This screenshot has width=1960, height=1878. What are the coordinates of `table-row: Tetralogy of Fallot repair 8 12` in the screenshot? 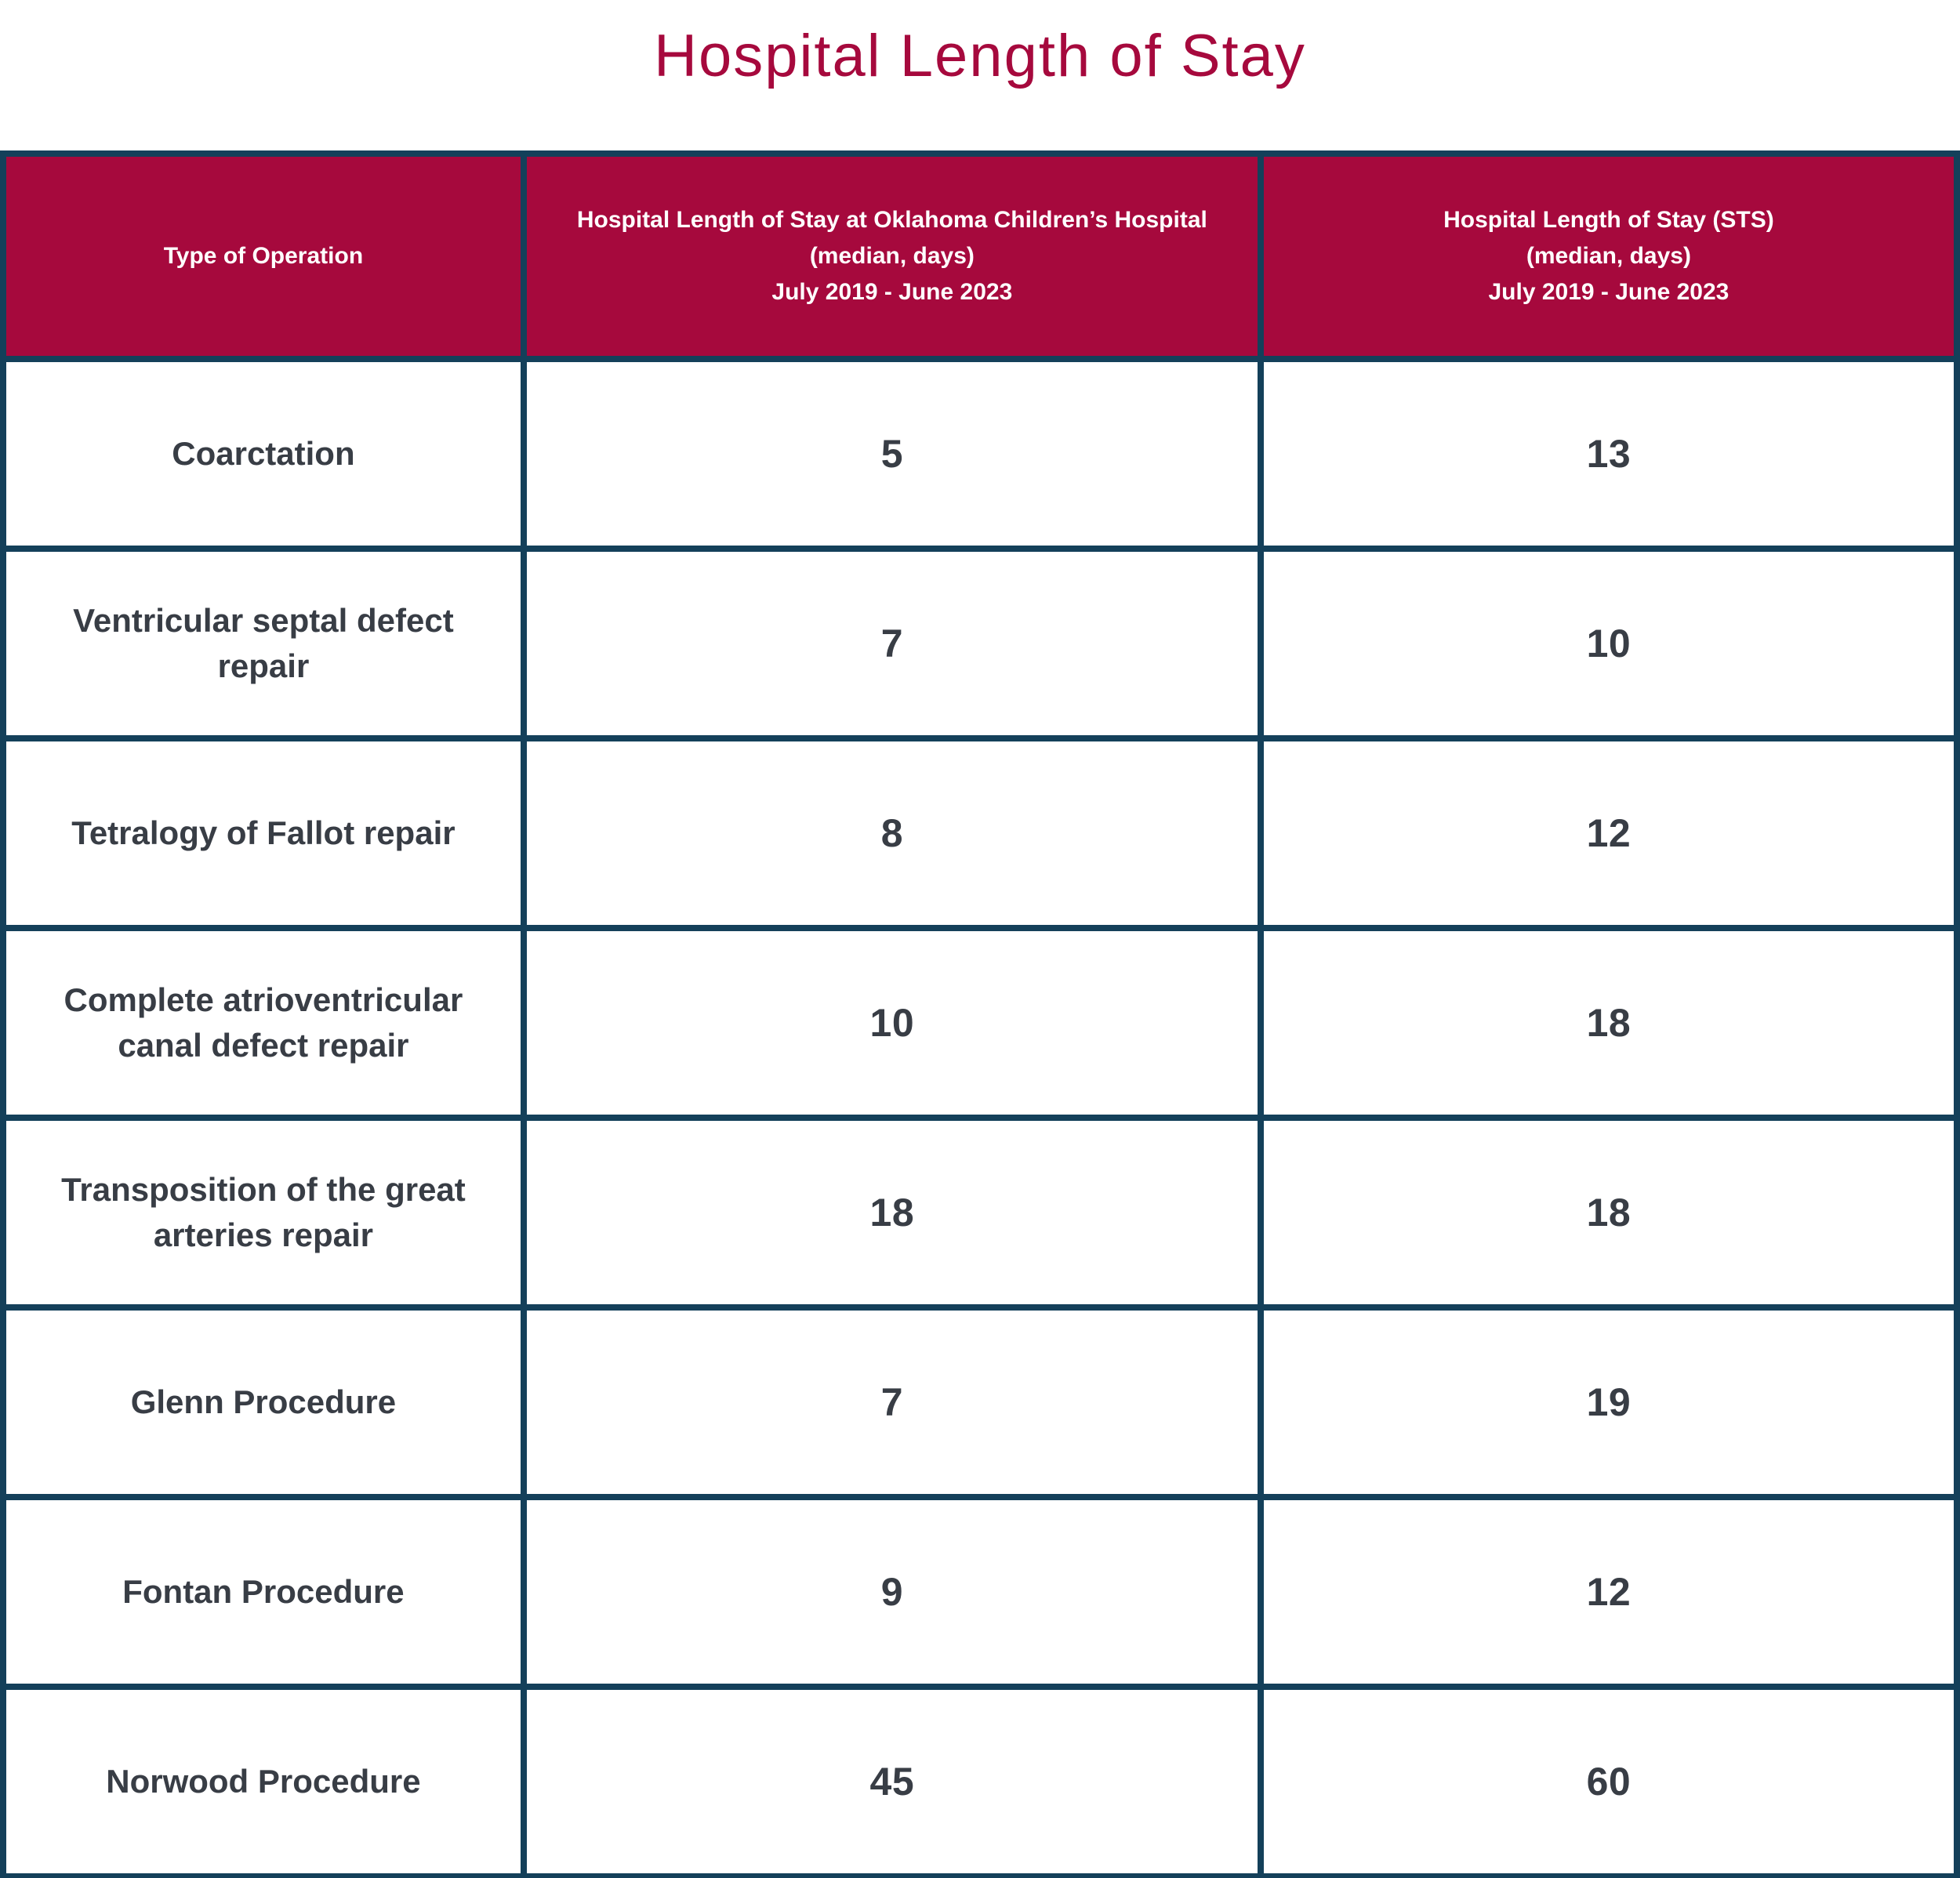 It's located at (980, 833).